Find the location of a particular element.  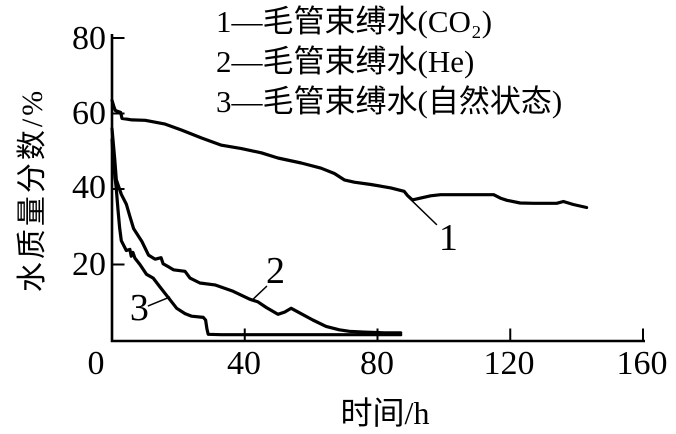

legend-item-3: 3—毛管束缚水(自然状态) is located at coordinates (389, 101).